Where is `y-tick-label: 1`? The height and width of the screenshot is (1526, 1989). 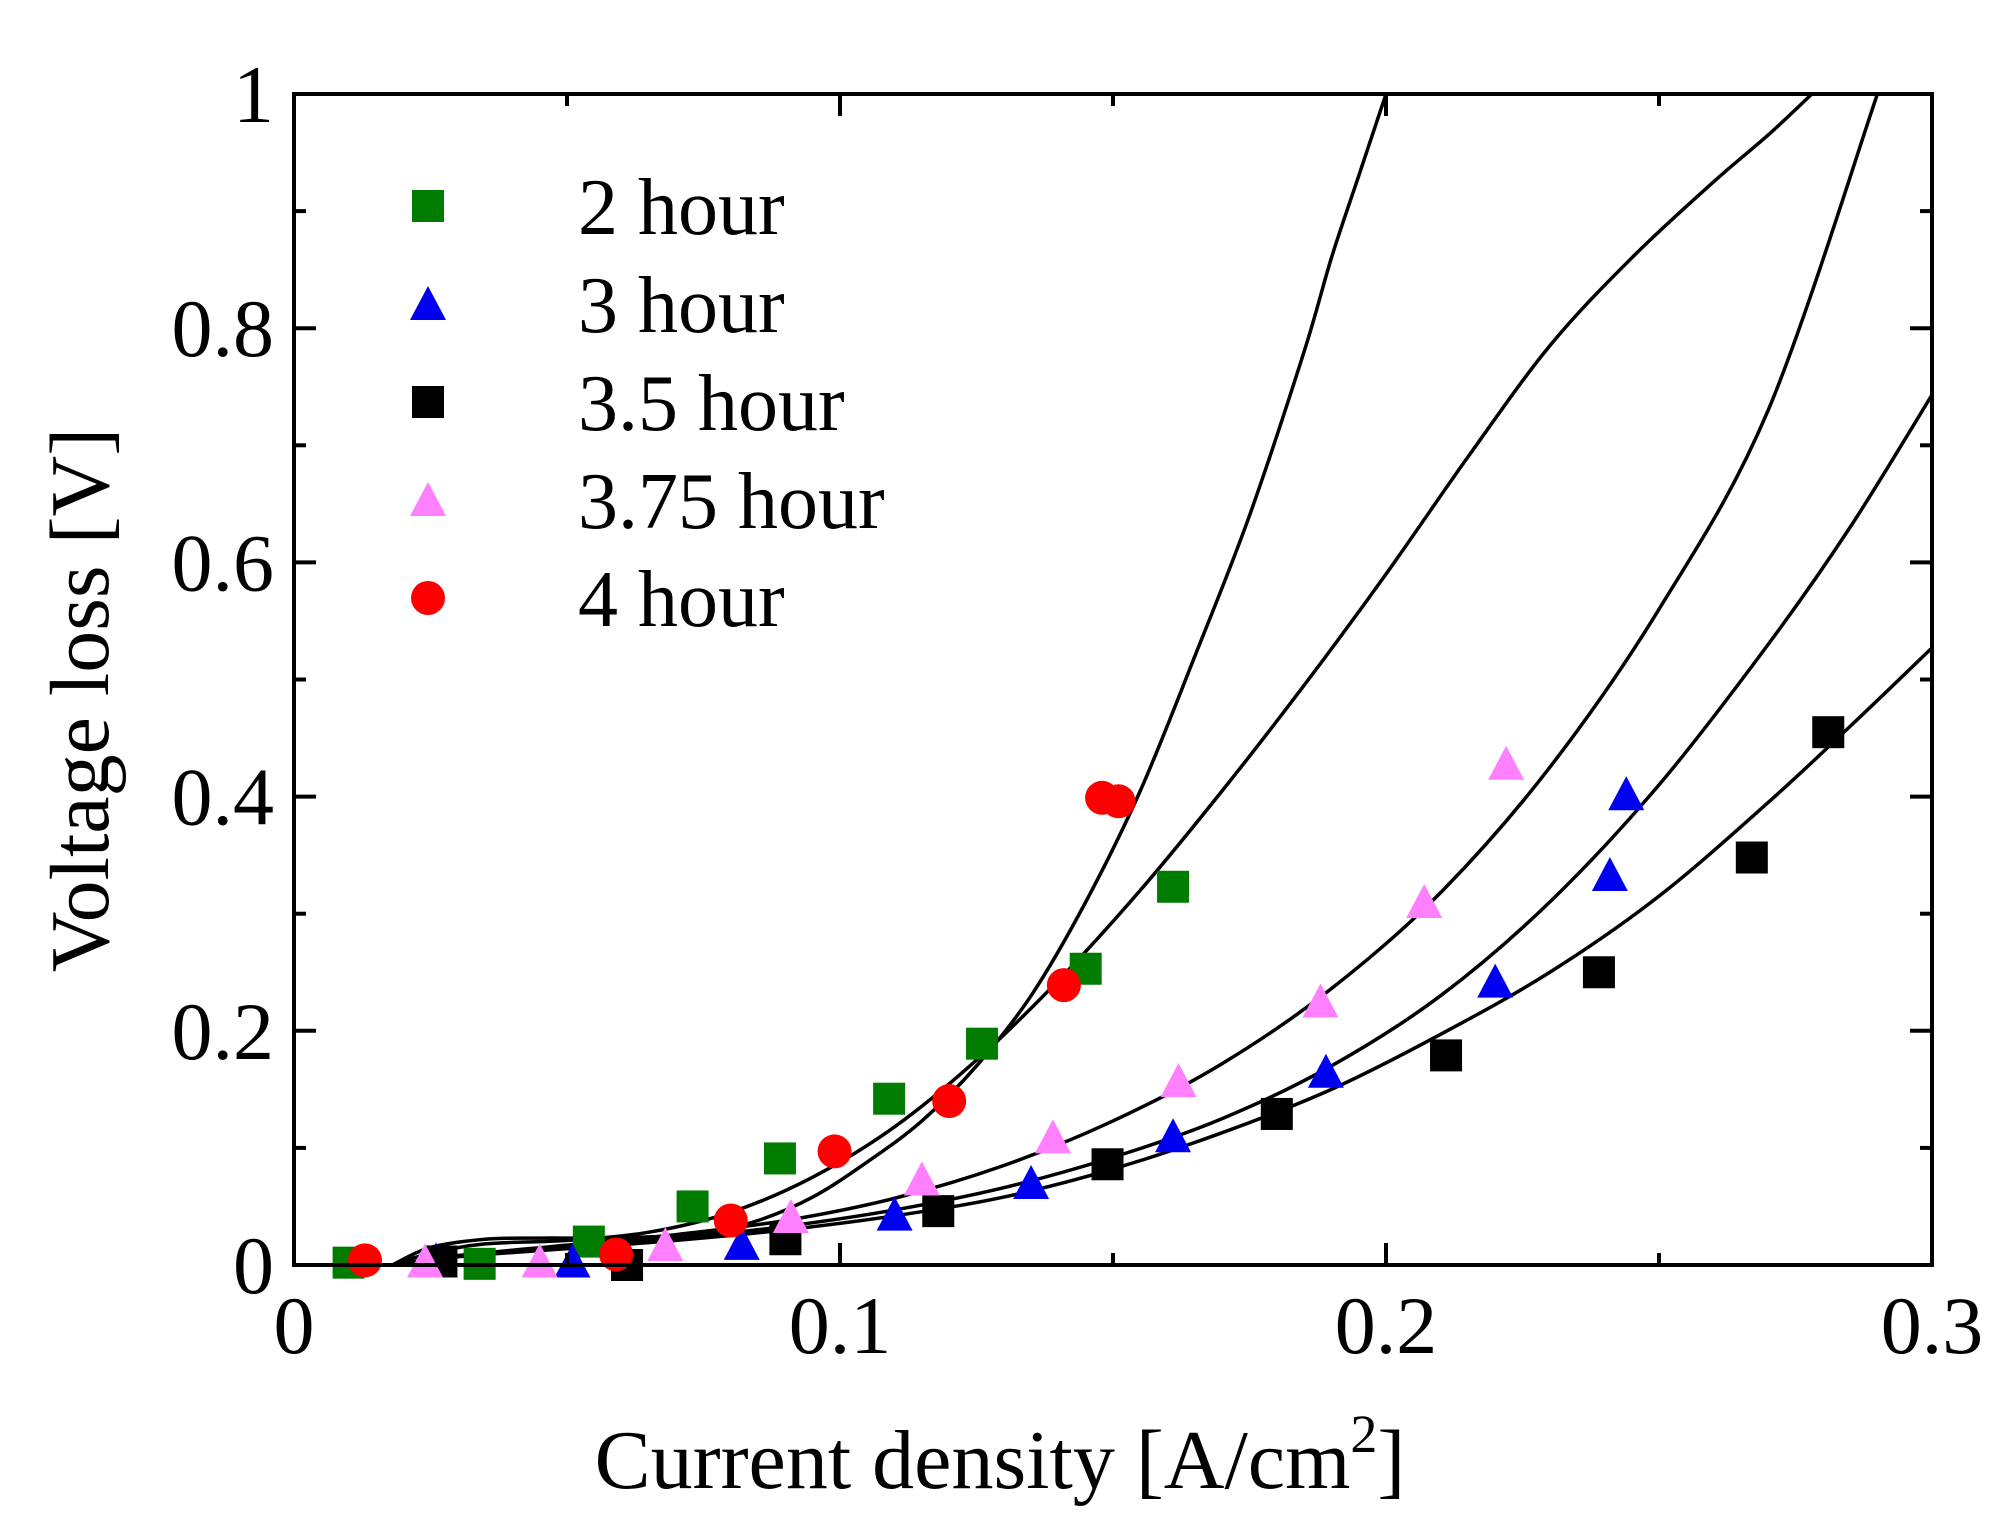
y-tick-label: 1 is located at coordinates (253, 94).